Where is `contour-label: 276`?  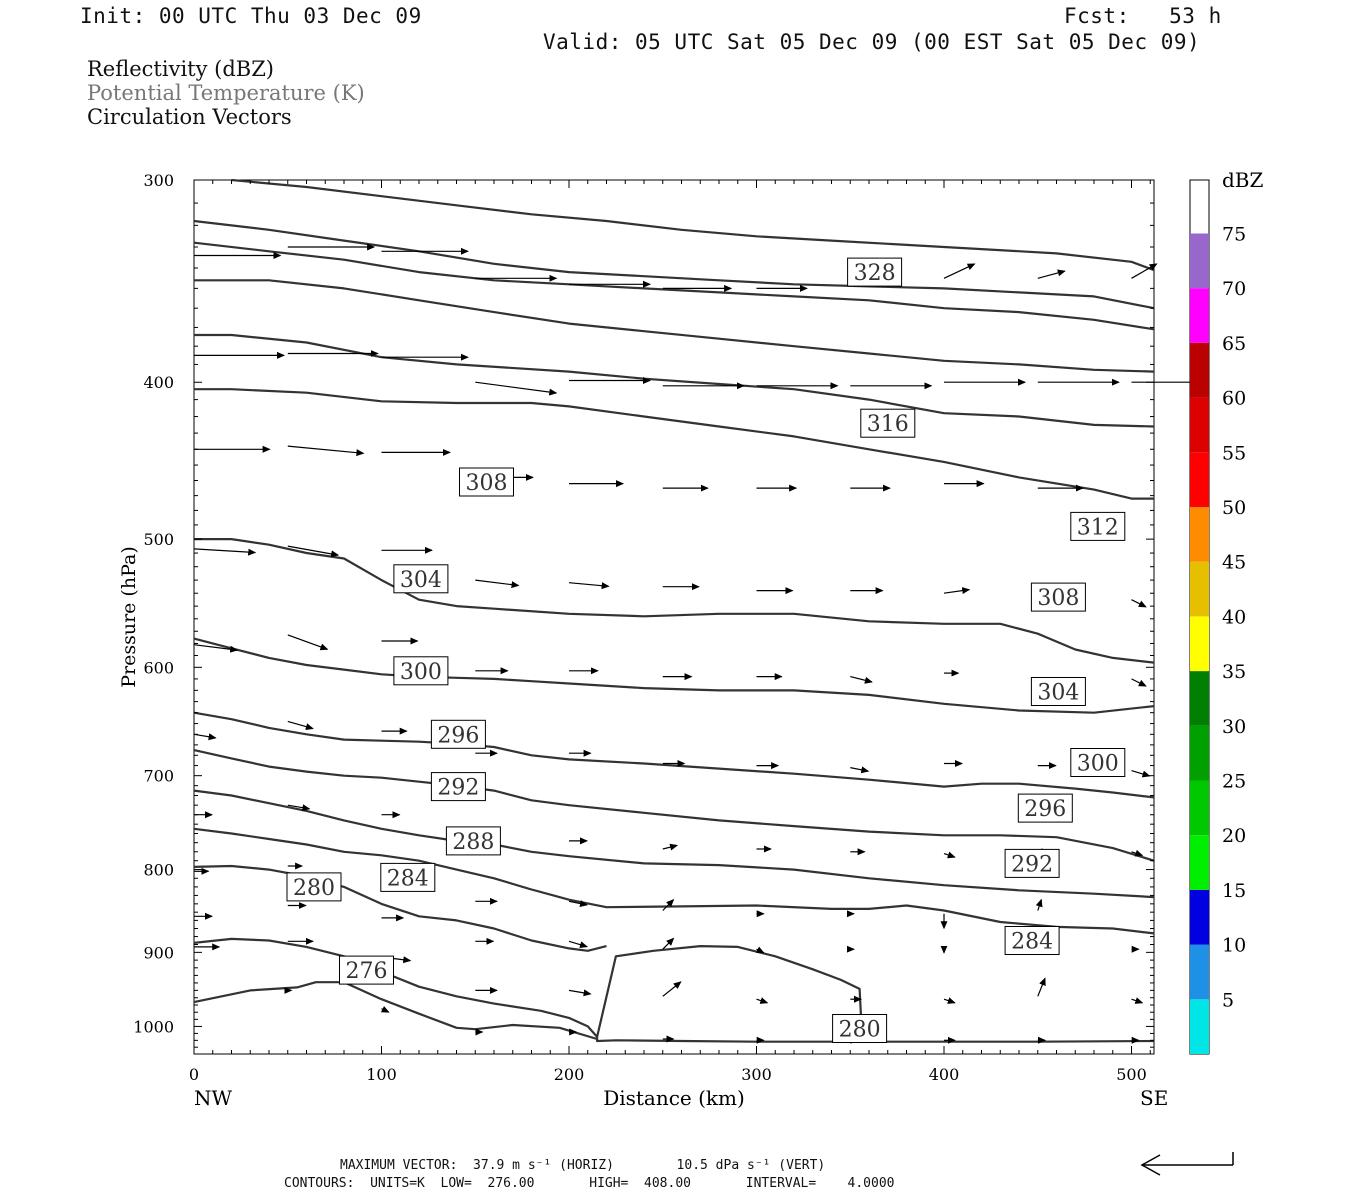 contour-label: 276 is located at coordinates (367, 971).